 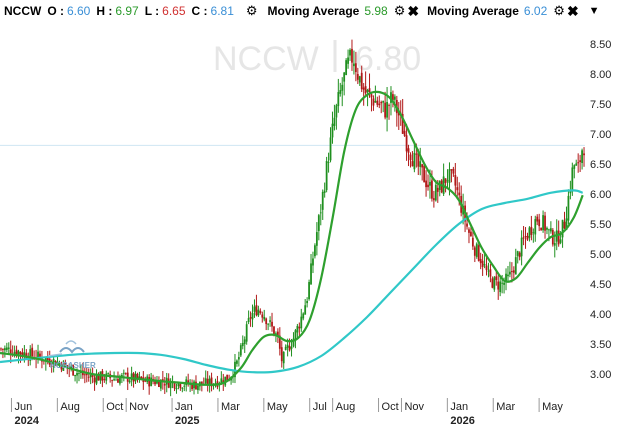 What do you see at coordinates (187, 421) in the screenshot?
I see `year-label: 2025` at bounding box center [187, 421].